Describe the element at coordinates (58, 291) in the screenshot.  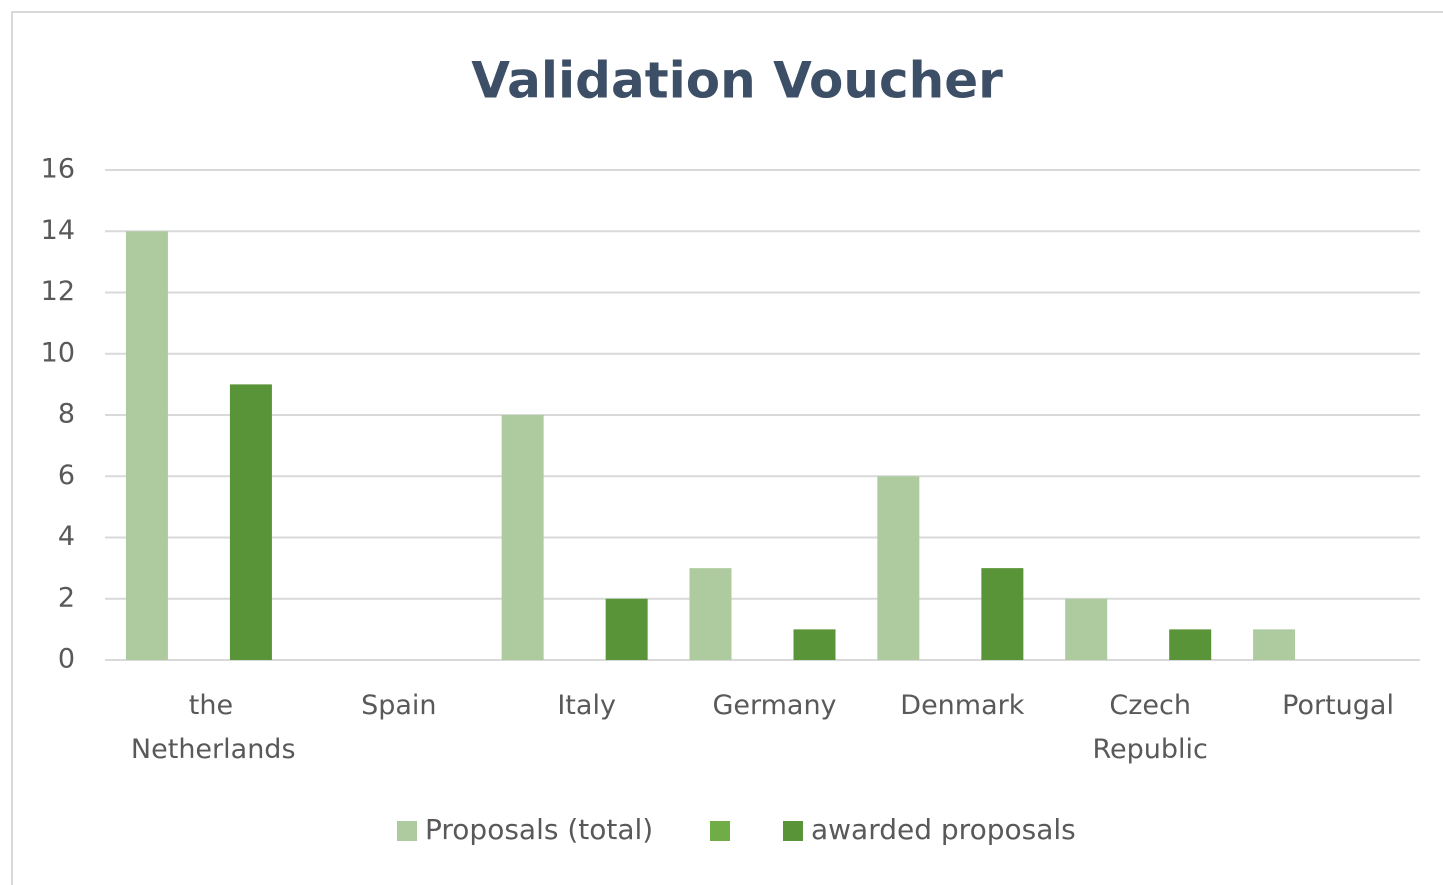
I see `y-tick-label: 12` at that location.